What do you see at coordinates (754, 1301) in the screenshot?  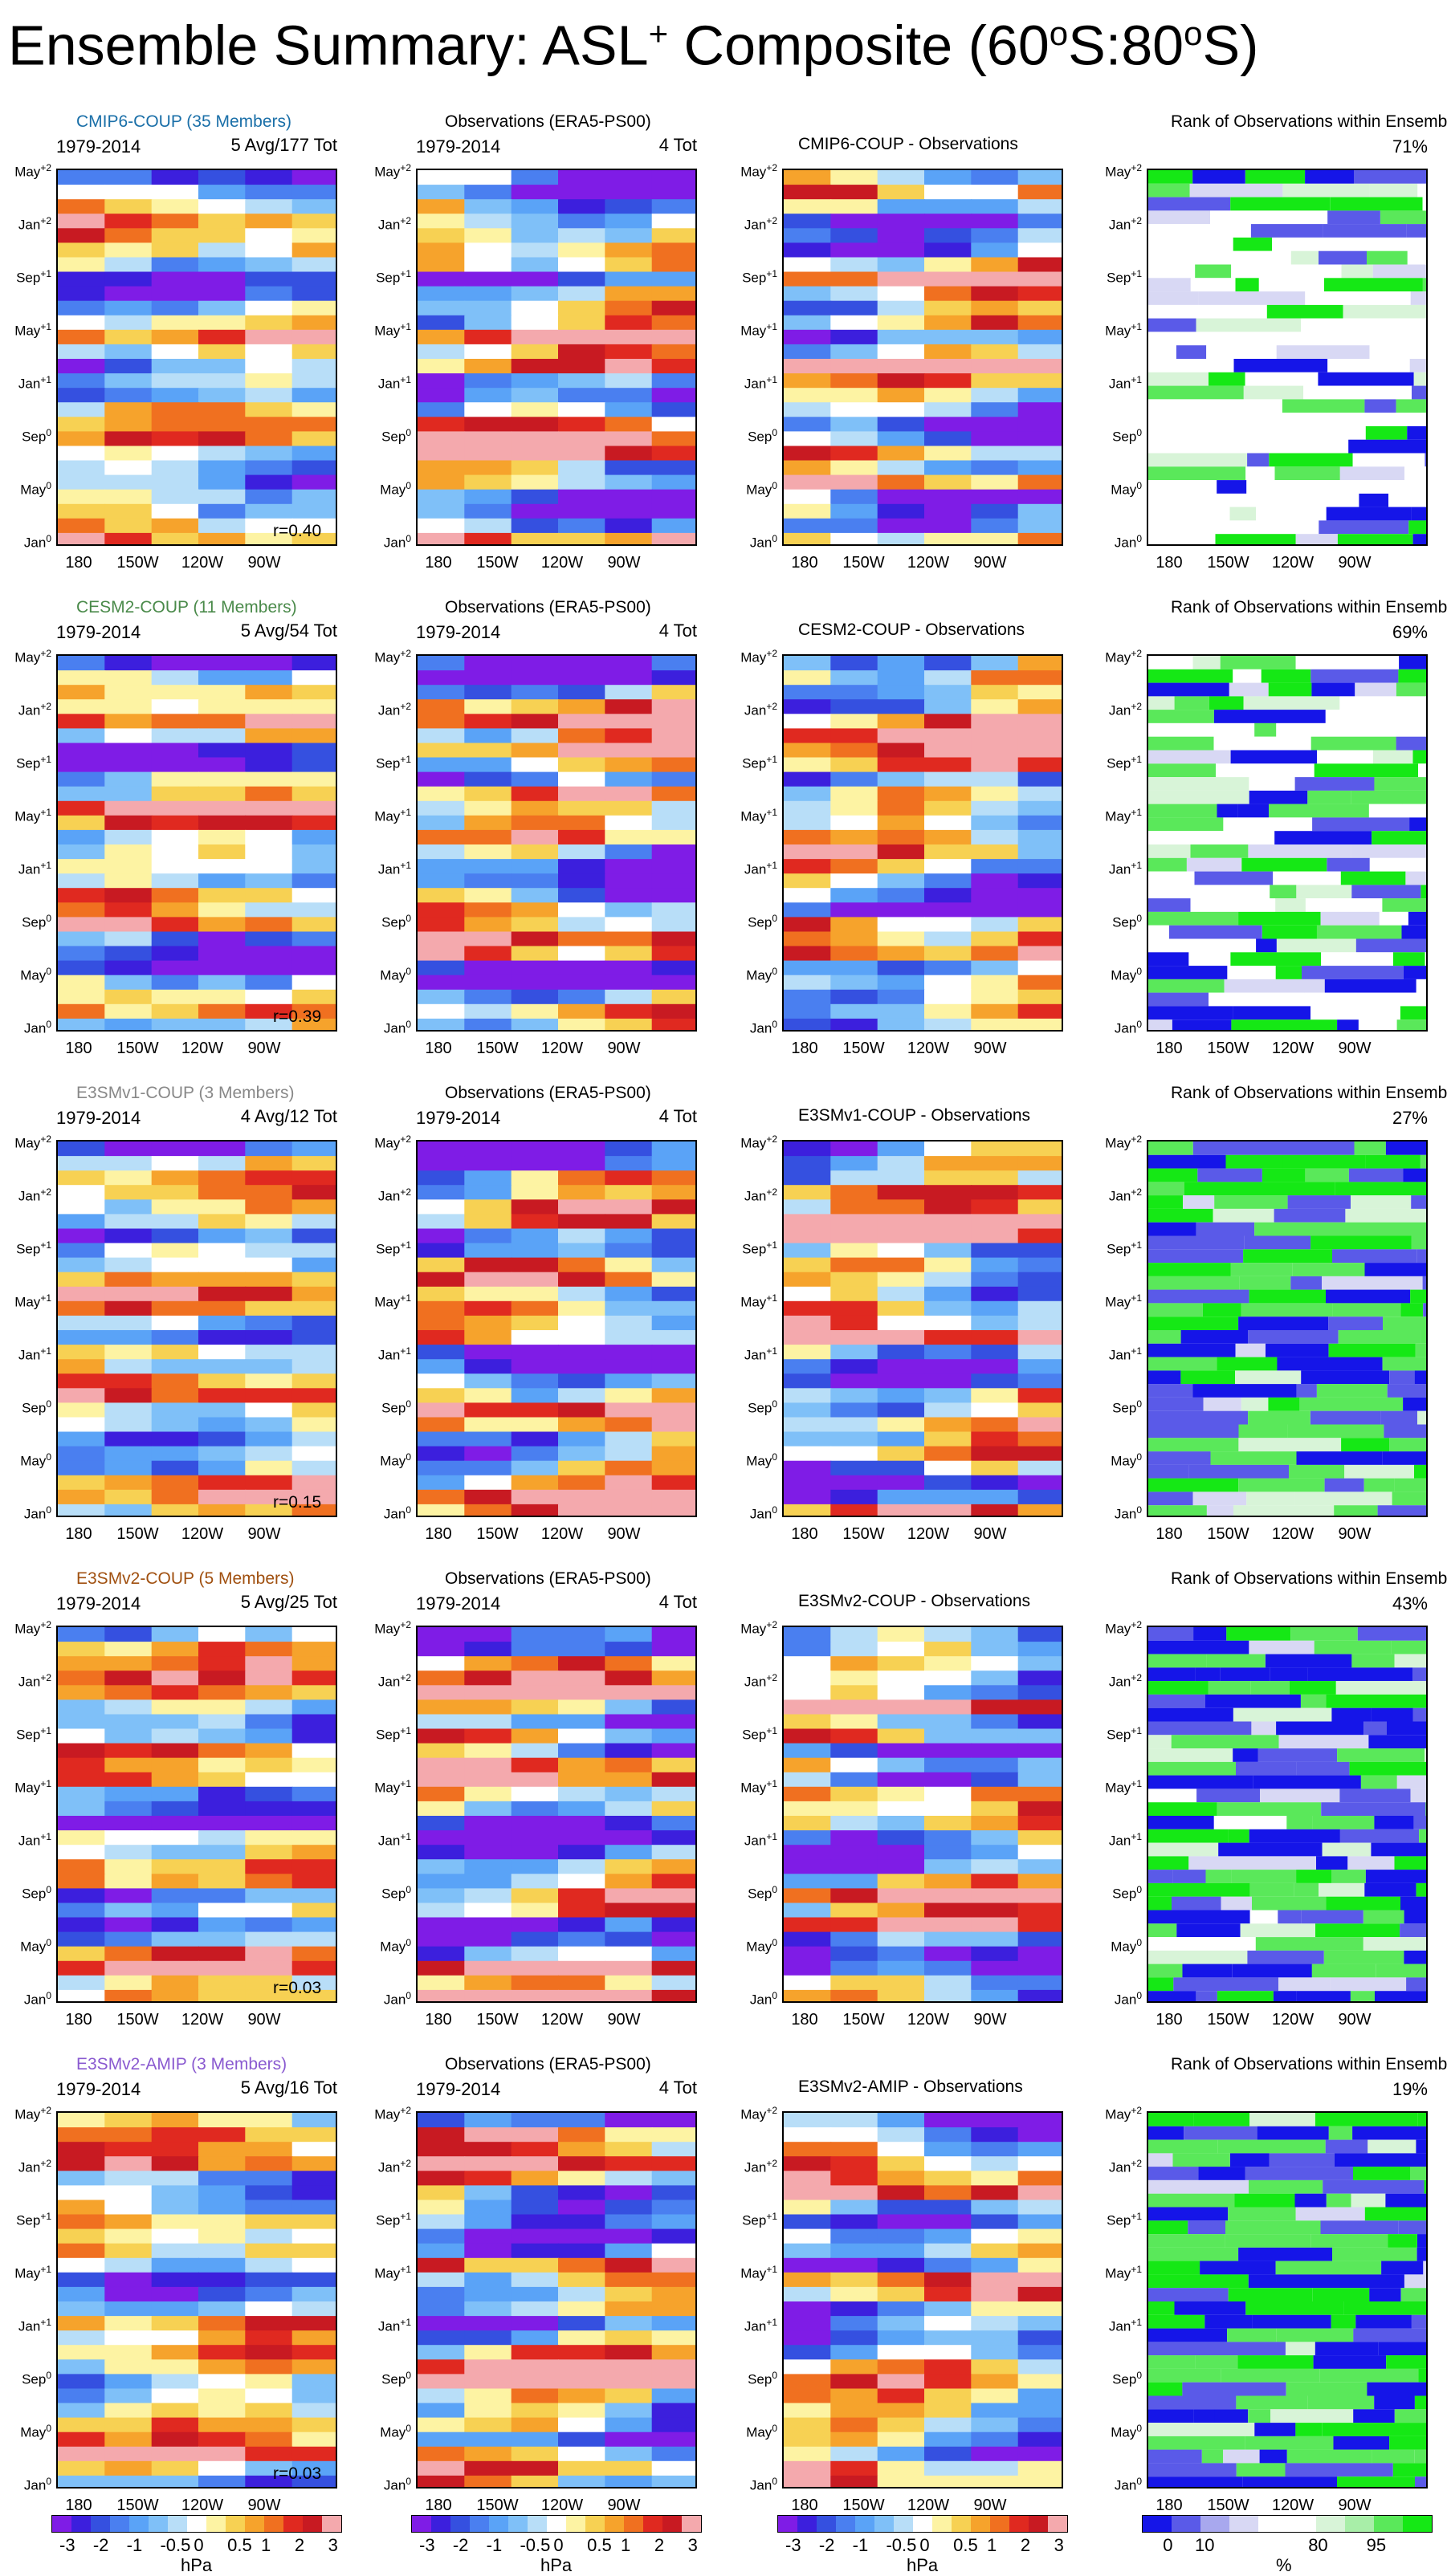 I see `y-tick-label: May+1` at bounding box center [754, 1301].